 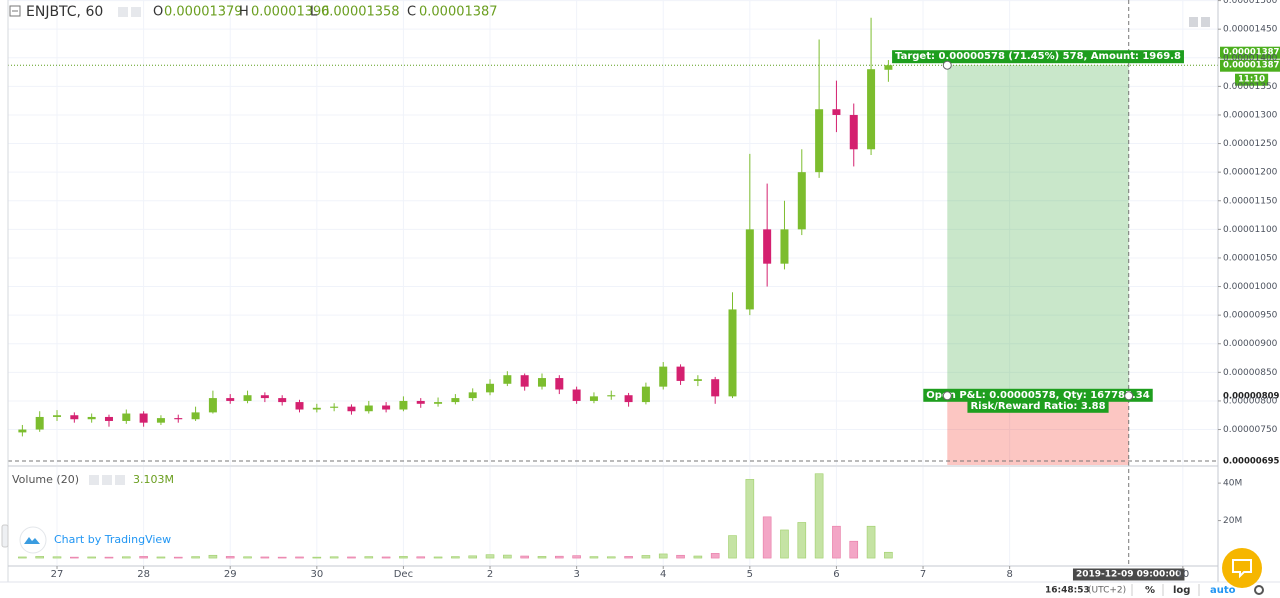 I want to click on entry-price-label: 0.00000809, so click(x=1251, y=396).